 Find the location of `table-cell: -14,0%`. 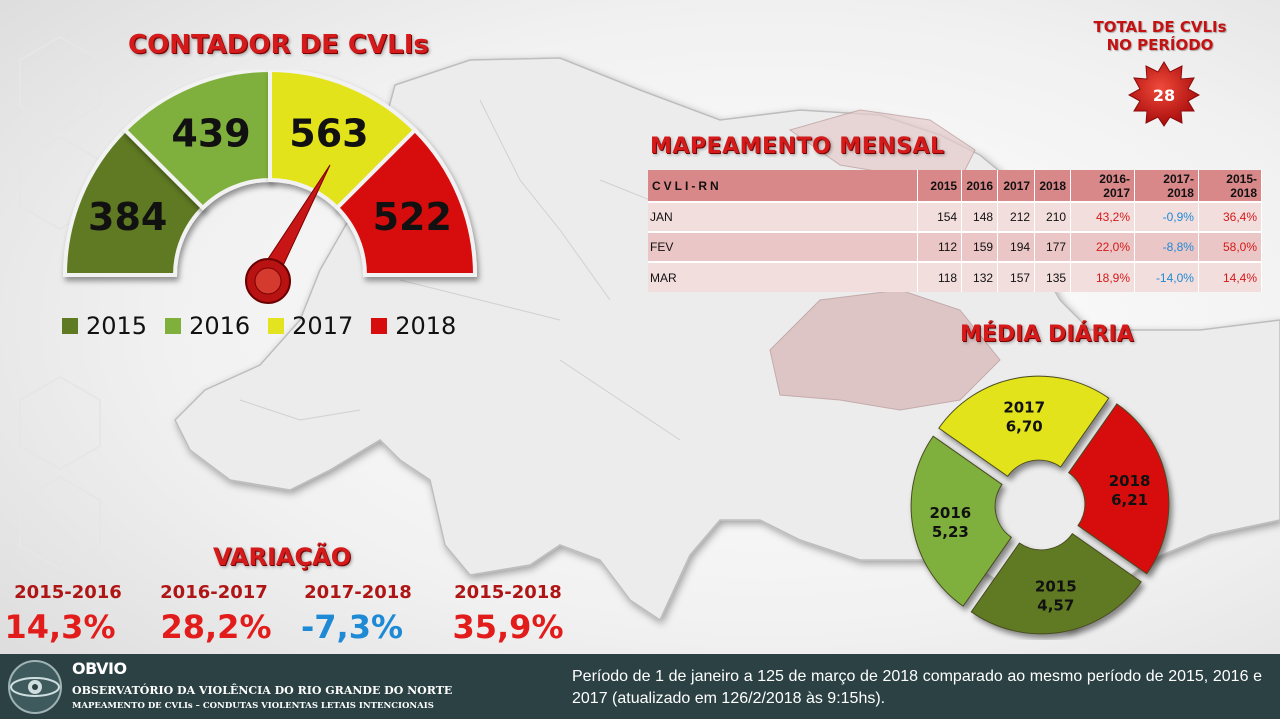

table-cell: -14,0% is located at coordinates (1166, 276).